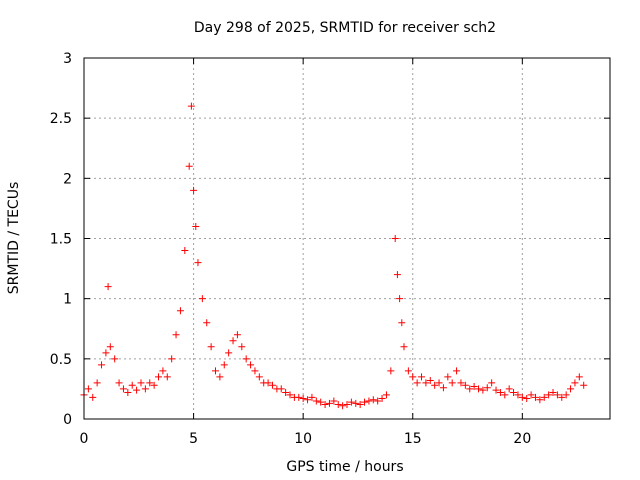  Describe the element at coordinates (14, 238) in the screenshot. I see `y-axis-label: SRMTID / TECUs` at that location.